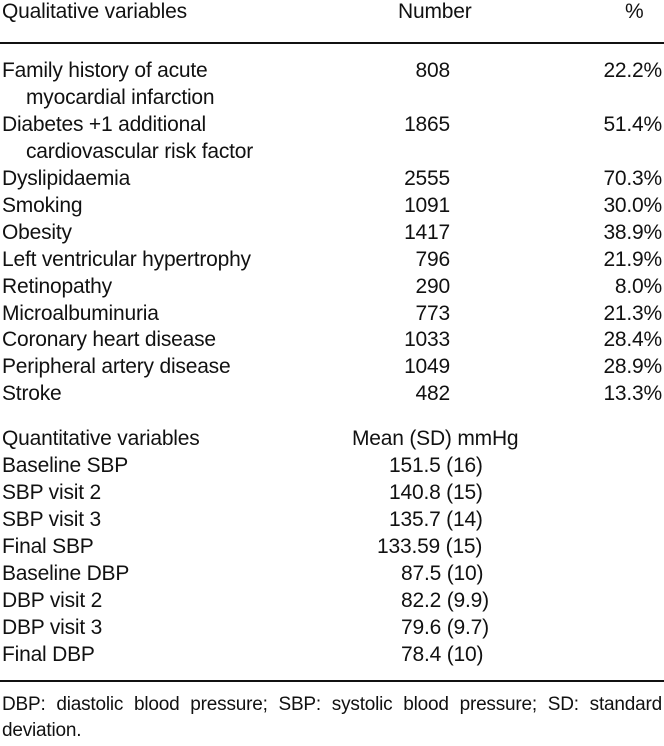 The height and width of the screenshot is (746, 664). What do you see at coordinates (332, 492) in the screenshot?
I see `table-row: SBP visit 2 140.8 (15)` at bounding box center [332, 492].